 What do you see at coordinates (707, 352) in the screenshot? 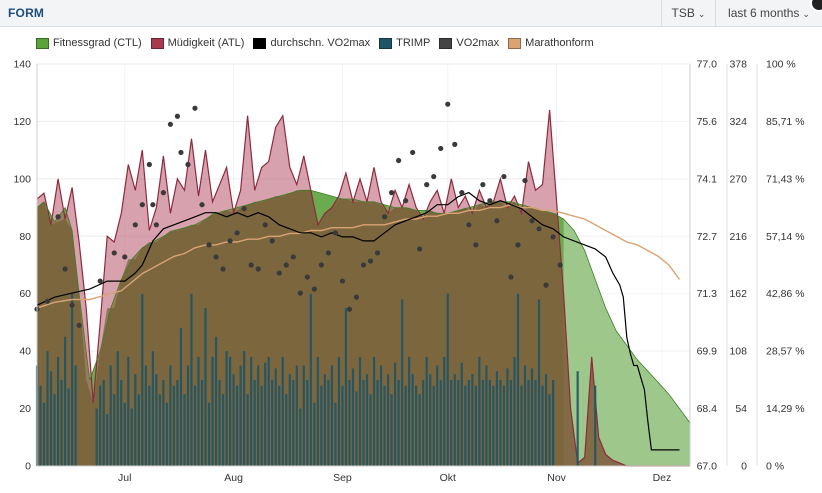
I see `y-tick-label-vo2max: 69.9` at bounding box center [707, 352].